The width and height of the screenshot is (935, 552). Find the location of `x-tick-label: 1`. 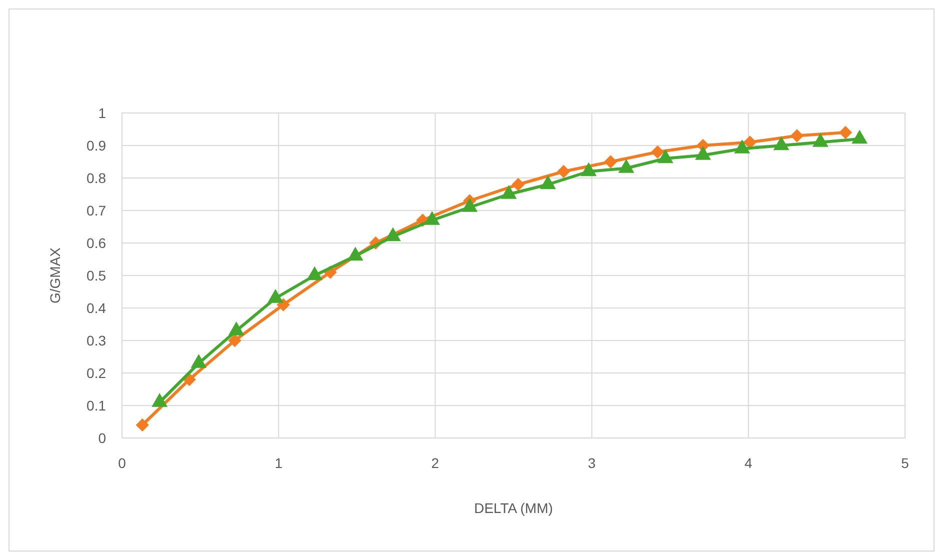

x-tick-label: 1 is located at coordinates (278, 463).